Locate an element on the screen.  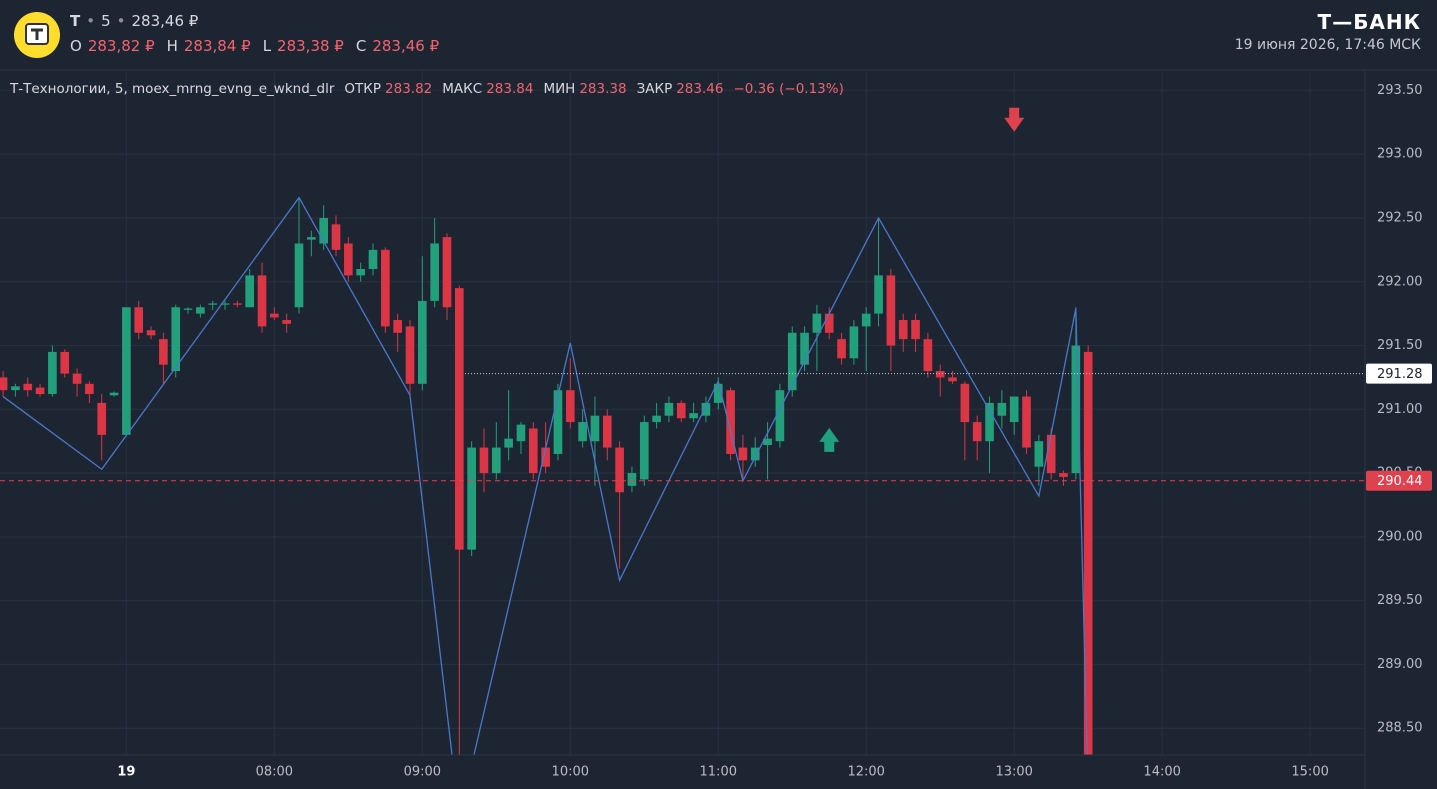
y-tick-label: 293.50 is located at coordinates (1400, 90).